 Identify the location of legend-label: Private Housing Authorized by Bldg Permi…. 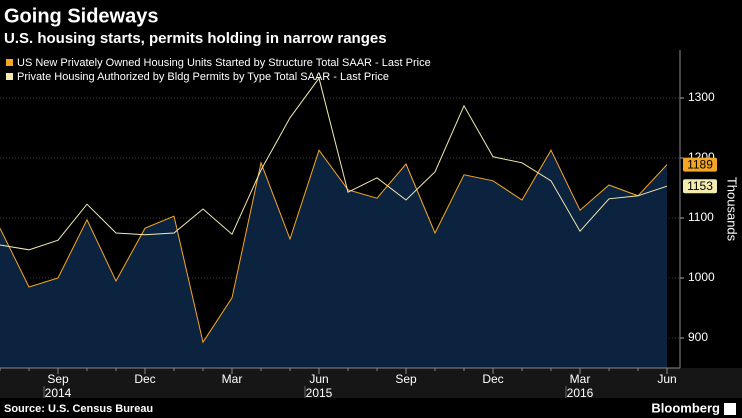
(203, 77).